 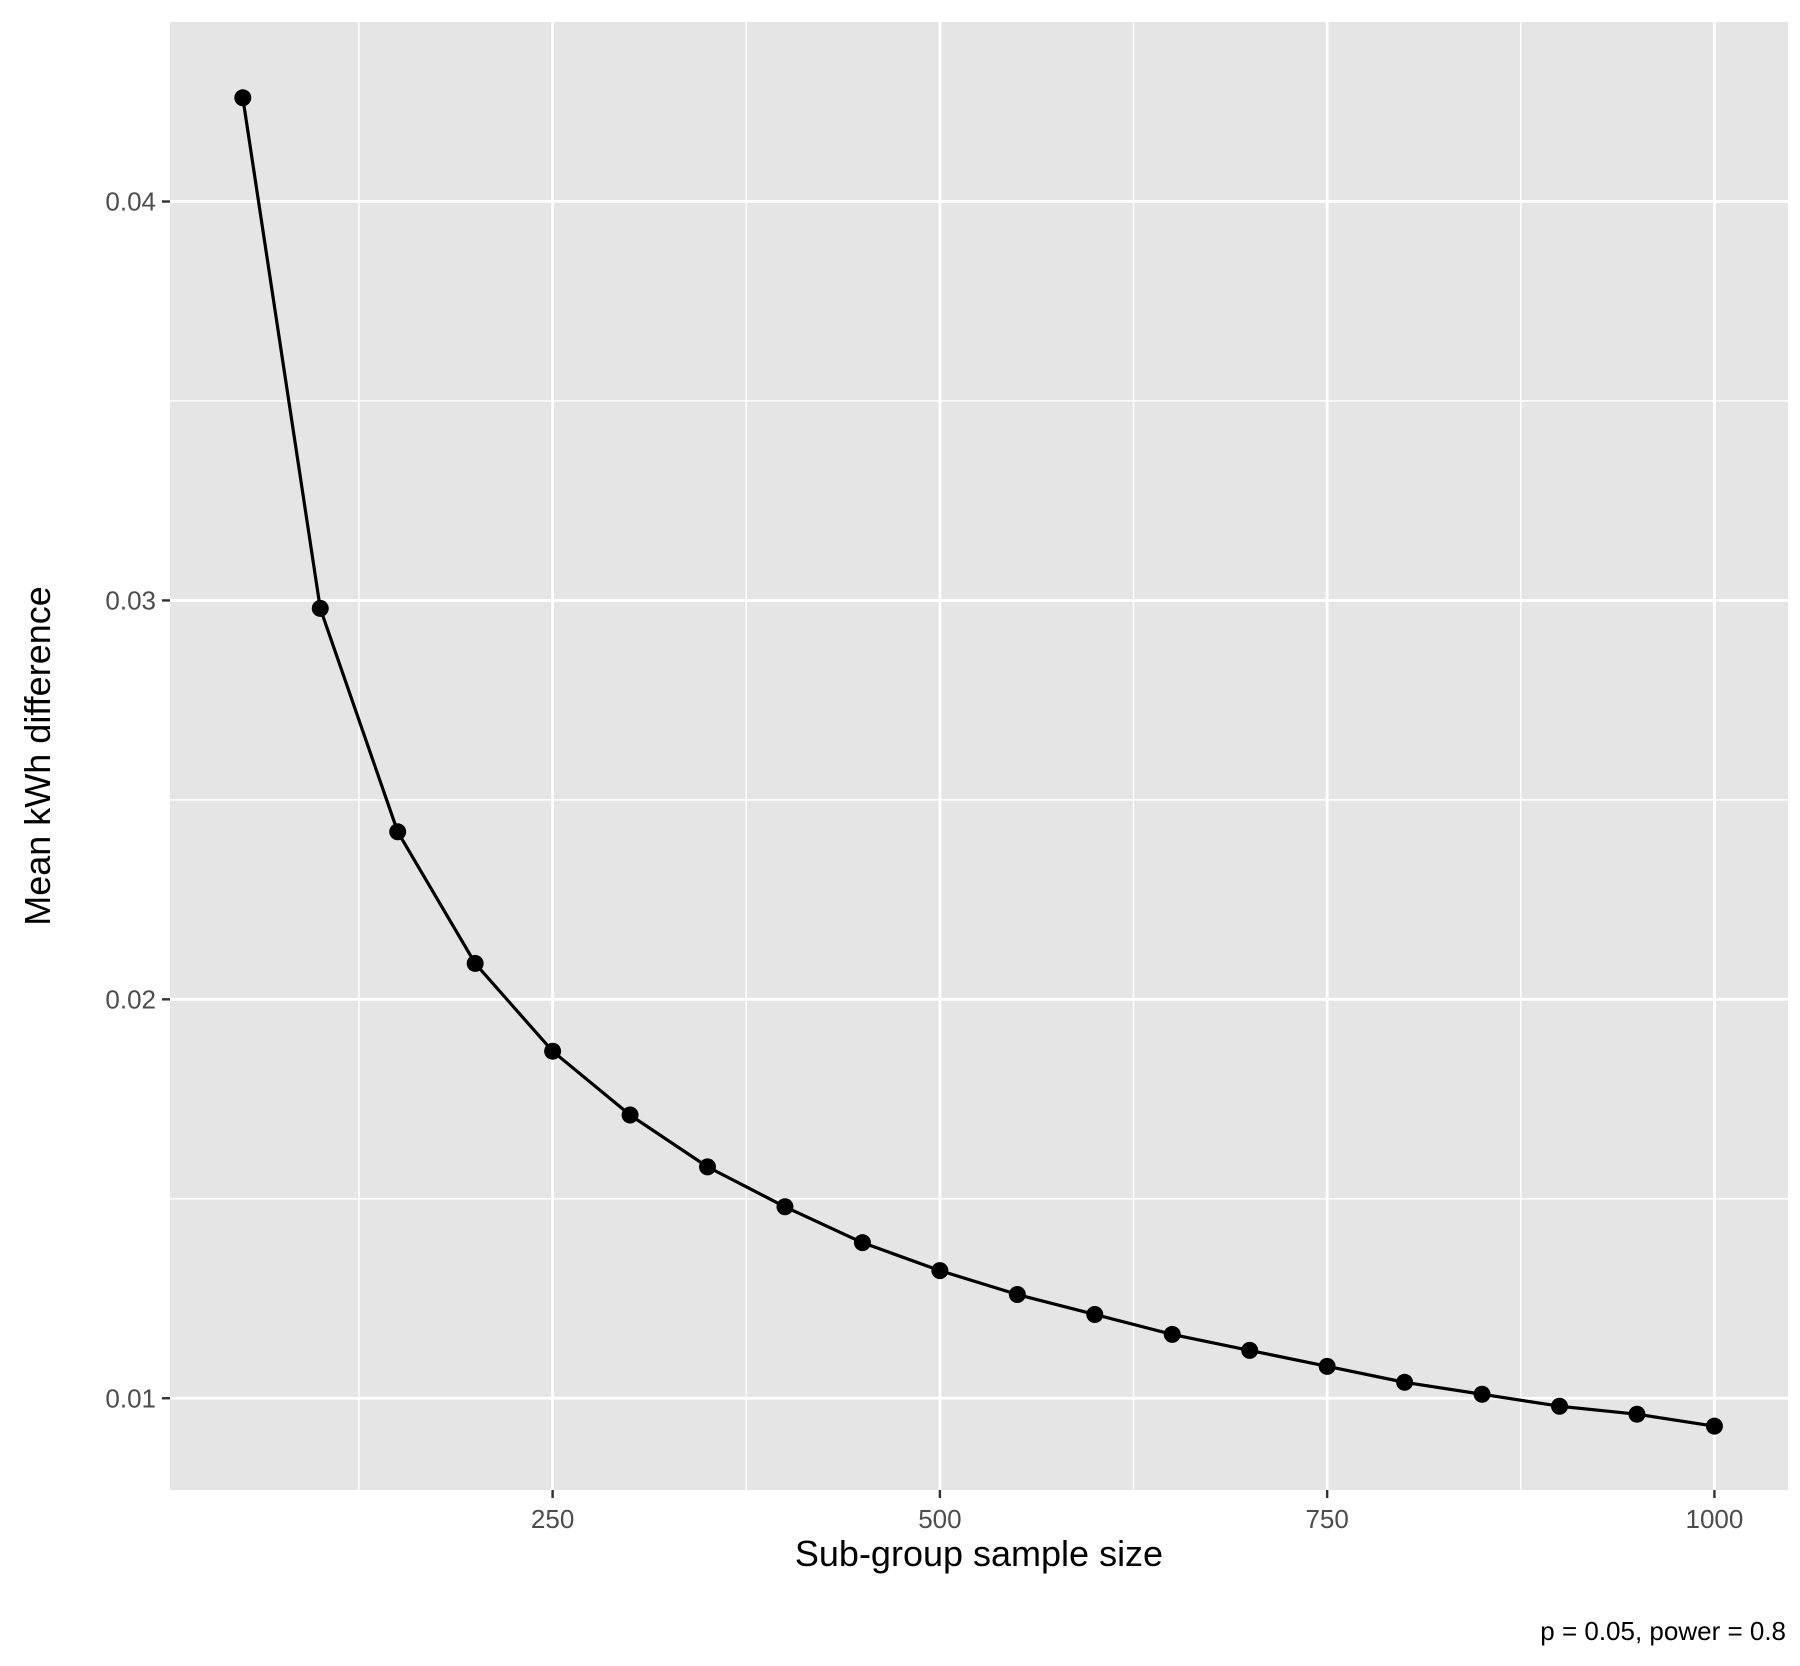 I want to click on x-tick-label-0: 250, so click(x=552, y=1519).